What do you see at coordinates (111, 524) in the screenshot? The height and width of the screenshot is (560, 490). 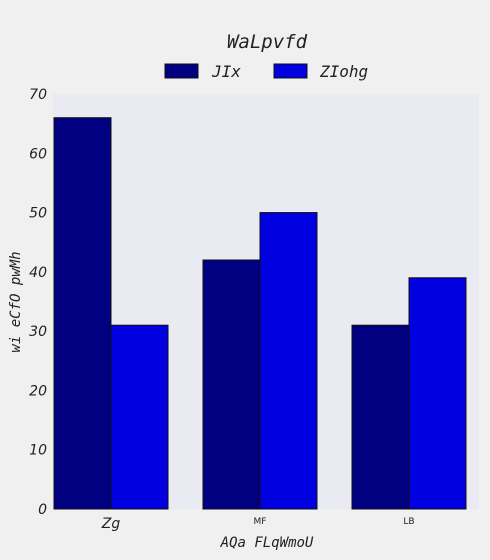 I see `x-tick-label-zg: Zg` at bounding box center [111, 524].